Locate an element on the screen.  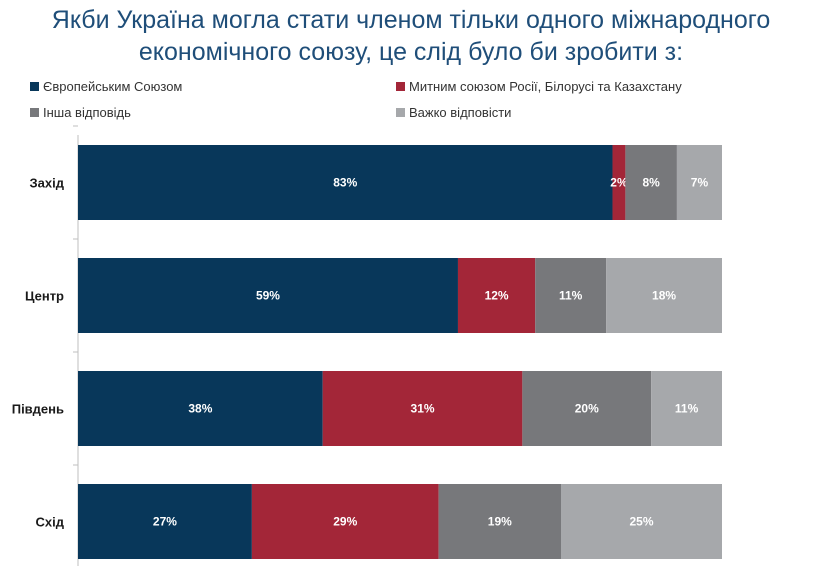
data-label: 25% is located at coordinates (641, 522).